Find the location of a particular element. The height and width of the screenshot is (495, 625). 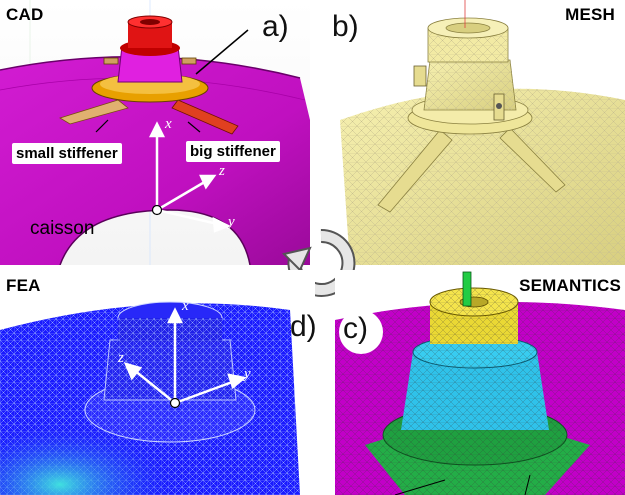

fea-axis-y-label: y is located at coordinates (247, 374).